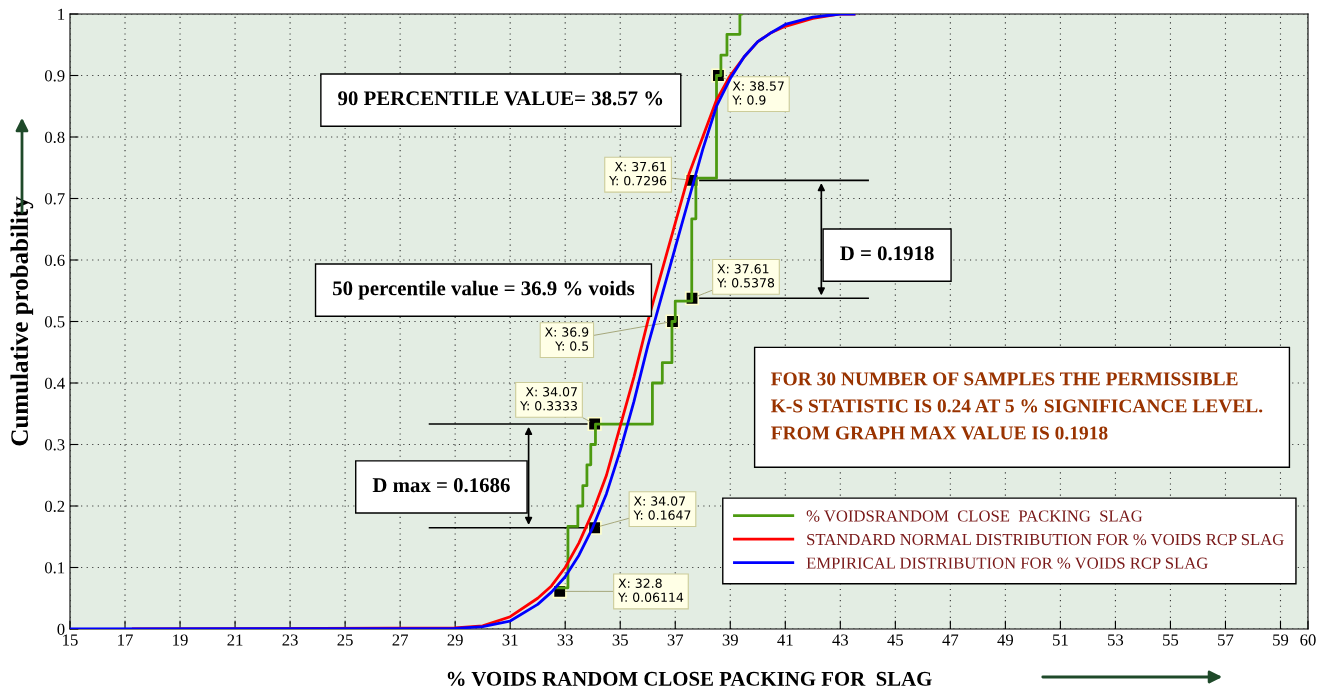 This screenshot has width=1334, height=692. I want to click on y-tick-label: 0.3, so click(54, 445).